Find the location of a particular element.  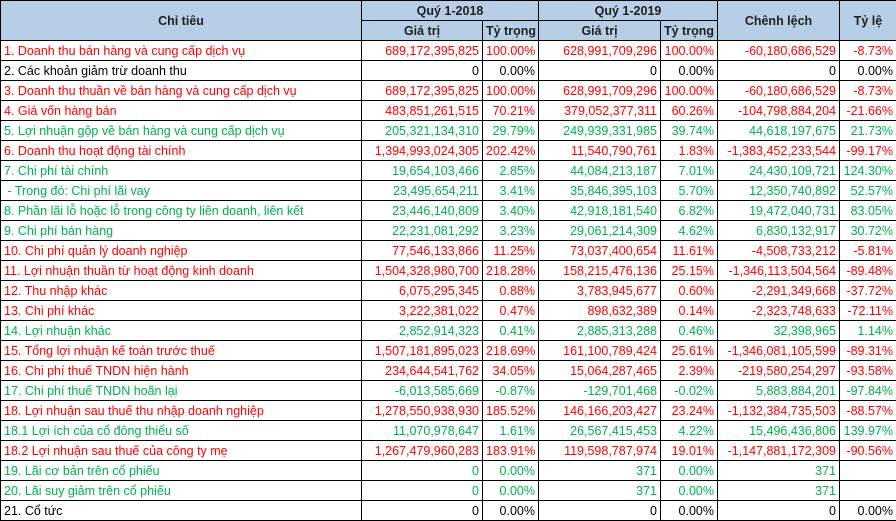

weight-2018-cell: 183.91% is located at coordinates (510, 450).